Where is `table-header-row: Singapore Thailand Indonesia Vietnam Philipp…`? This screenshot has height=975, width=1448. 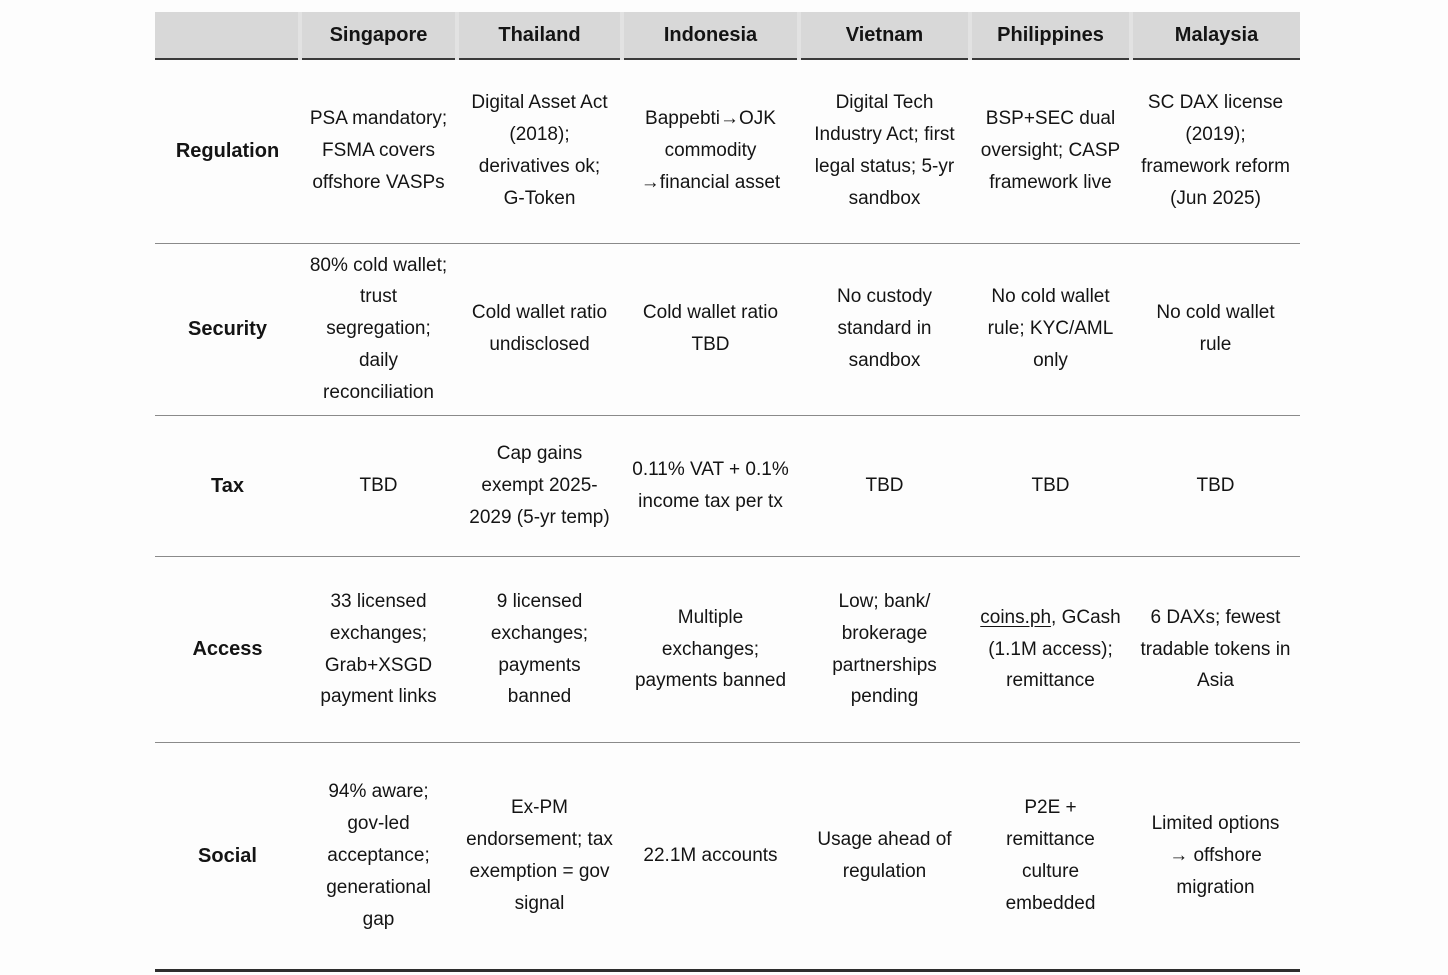 table-header-row: Singapore Thailand Indonesia Vietnam Philipp… is located at coordinates (727, 36).